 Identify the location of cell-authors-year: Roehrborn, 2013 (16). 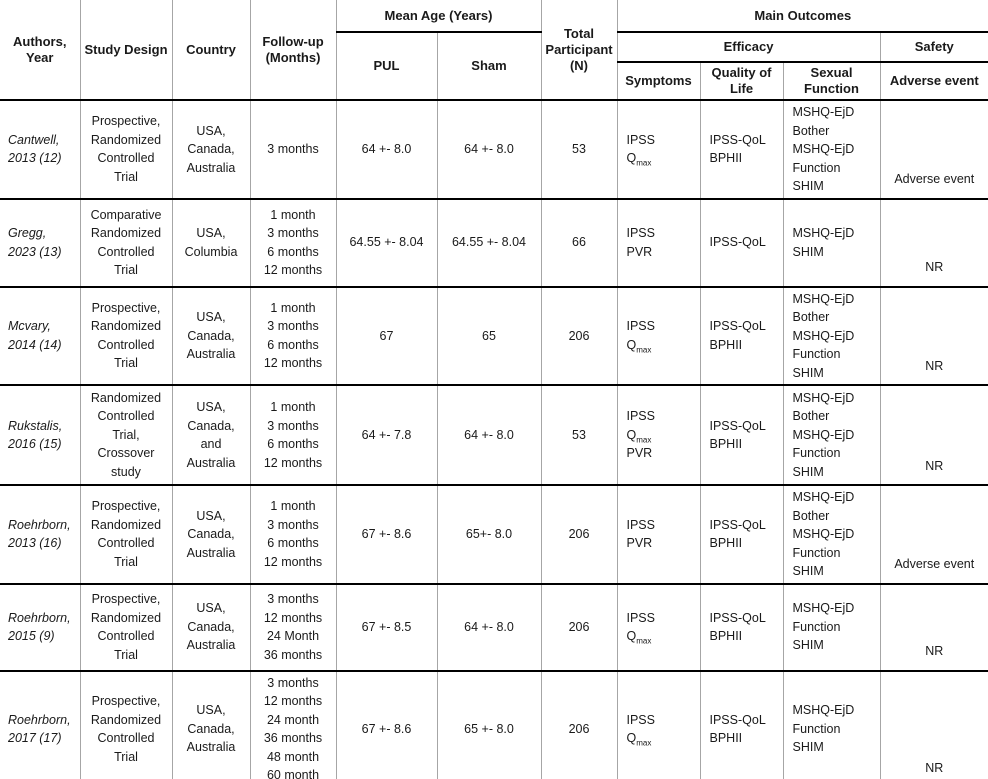
(40, 535).